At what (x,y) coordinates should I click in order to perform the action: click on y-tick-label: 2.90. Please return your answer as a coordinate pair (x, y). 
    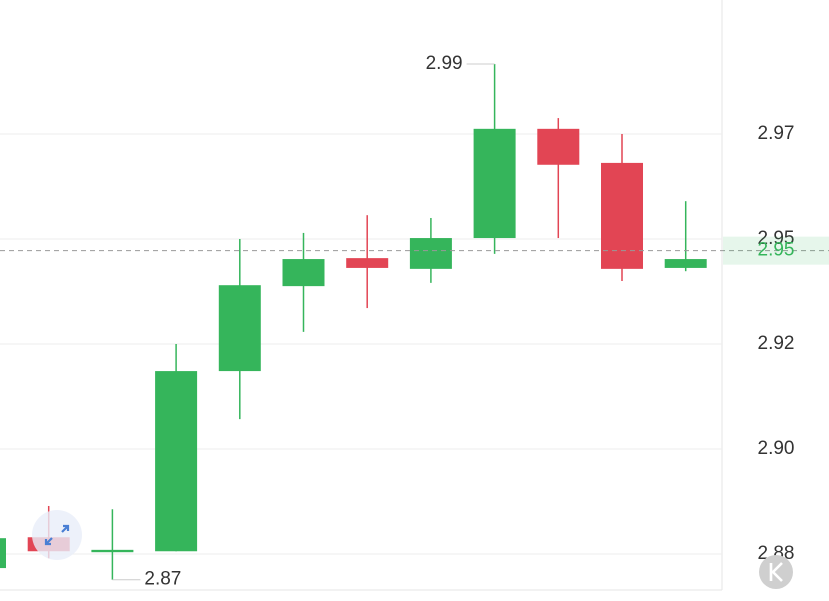
    Looking at the image, I should click on (776, 448).